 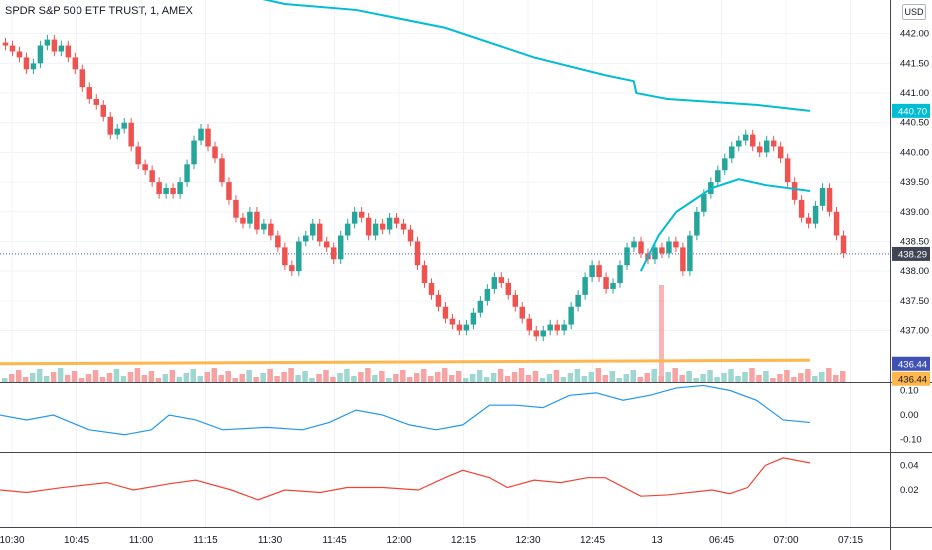 What do you see at coordinates (99, 11) in the screenshot?
I see `chart-title: SPDR S&P 500 ETF TRUST, 1, AMEX` at bounding box center [99, 11].